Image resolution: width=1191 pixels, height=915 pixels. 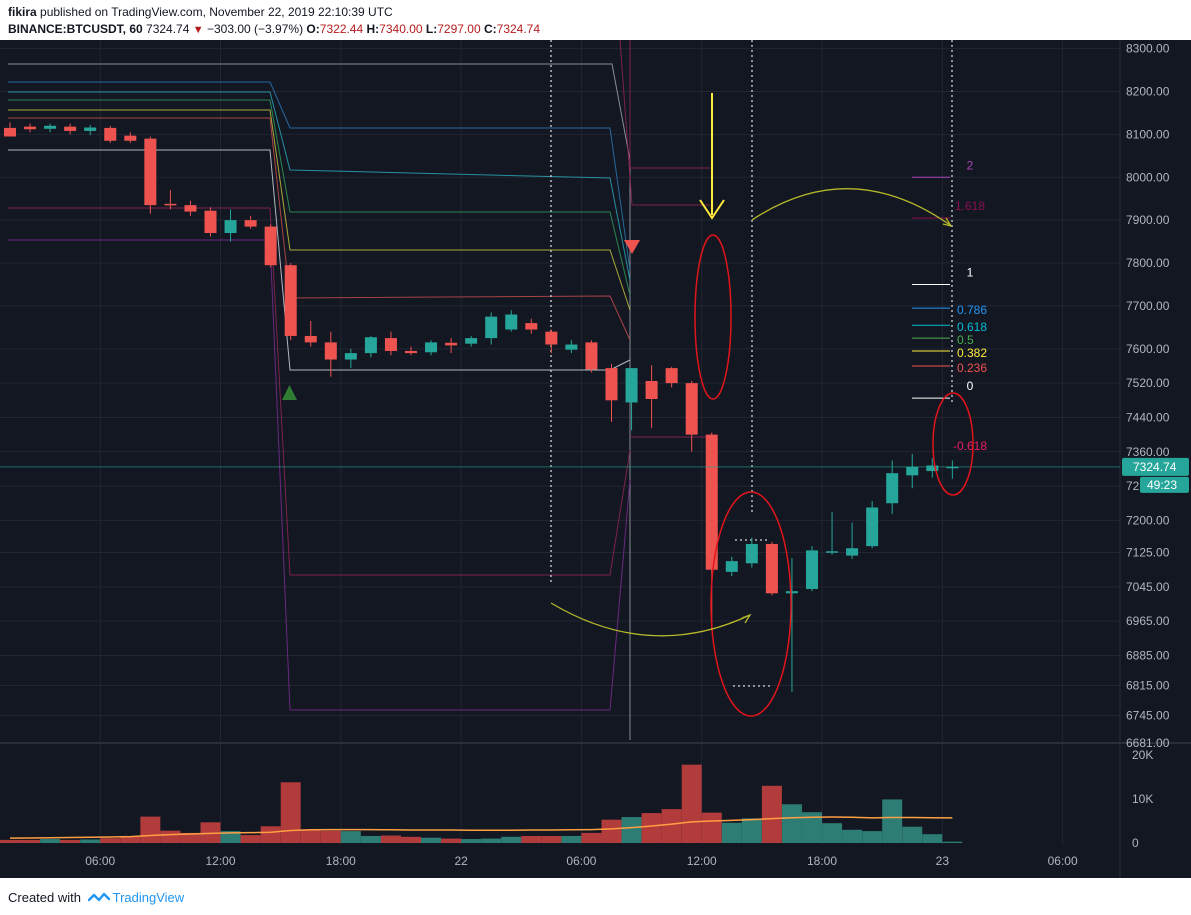 I want to click on symbol-label: BINANCE:BTCUSDT, 60, so click(x=75, y=29).